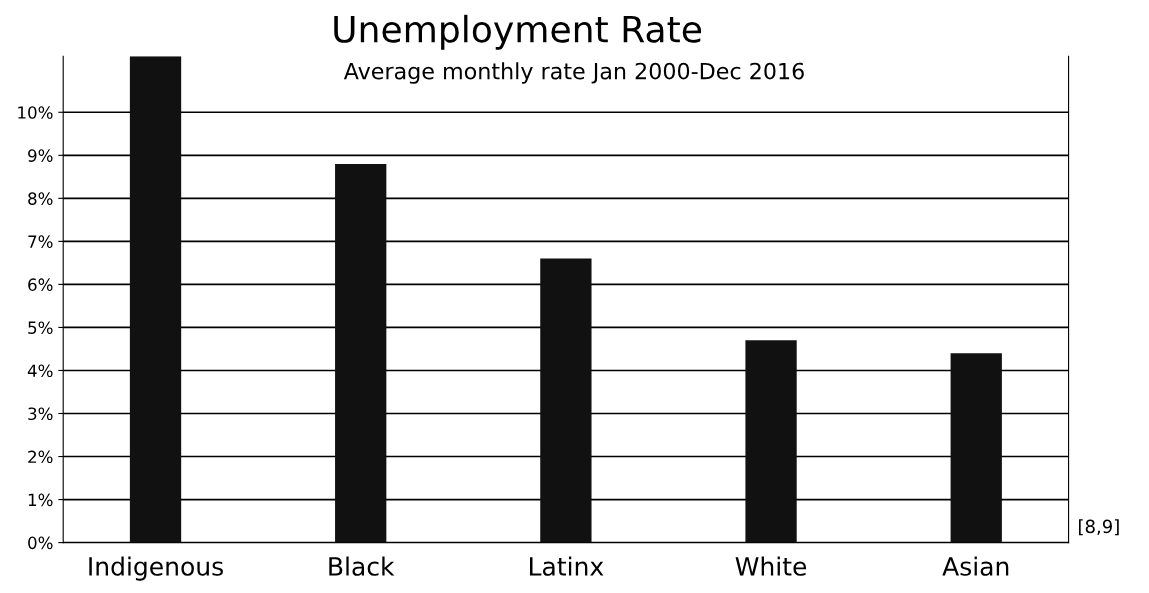  Describe the element at coordinates (40, 371) in the screenshot. I see `y-tick-label: 4%` at that location.